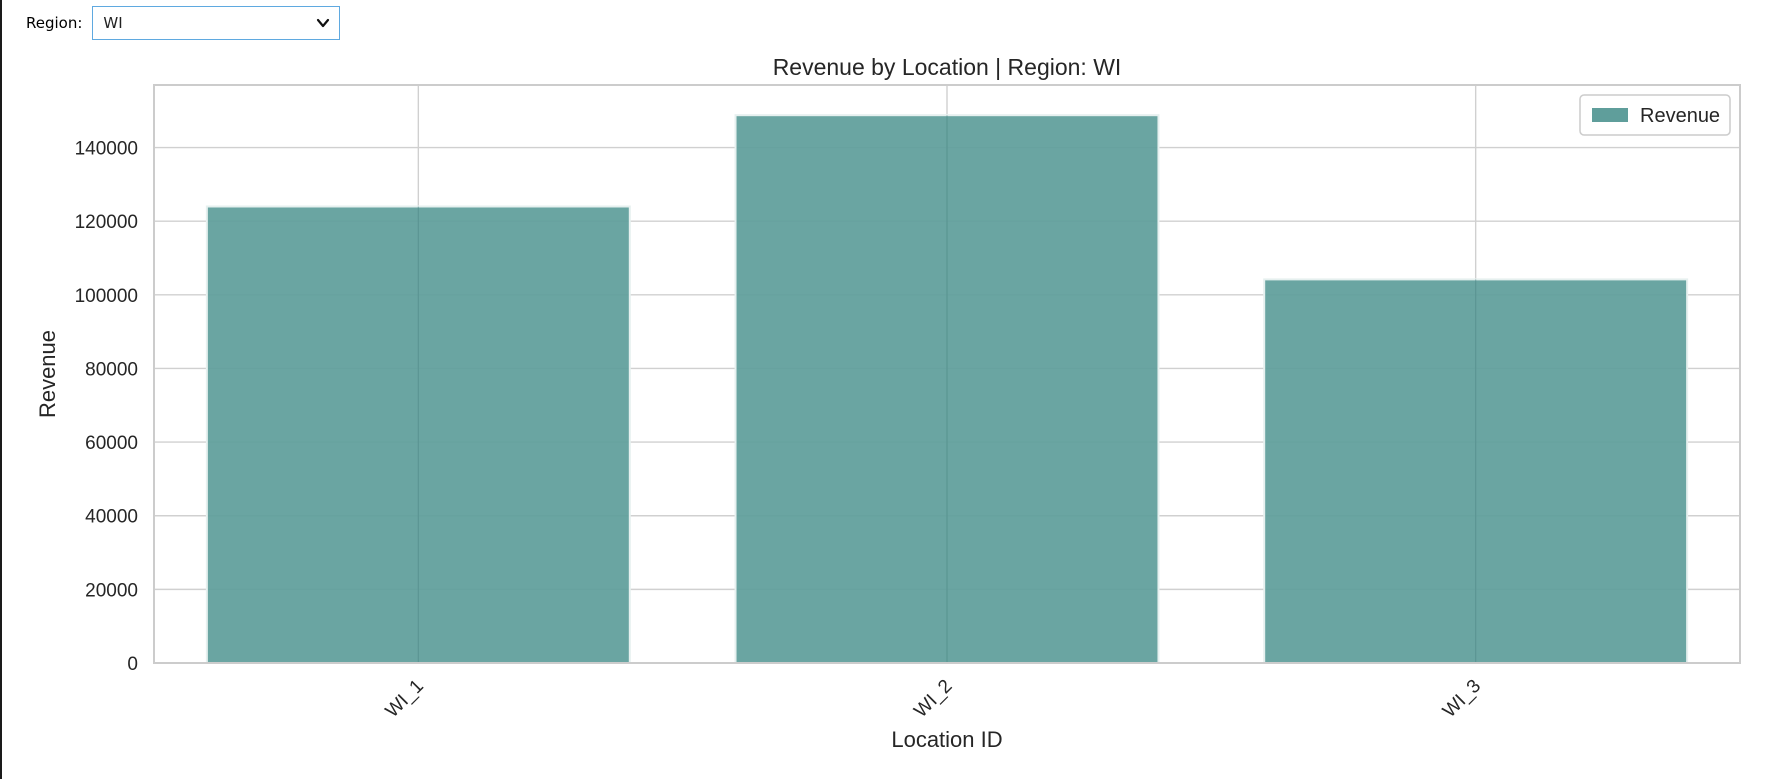 The image size is (1777, 779). Describe the element at coordinates (1462, 699) in the screenshot. I see `x-tick-label: WI_3` at that location.